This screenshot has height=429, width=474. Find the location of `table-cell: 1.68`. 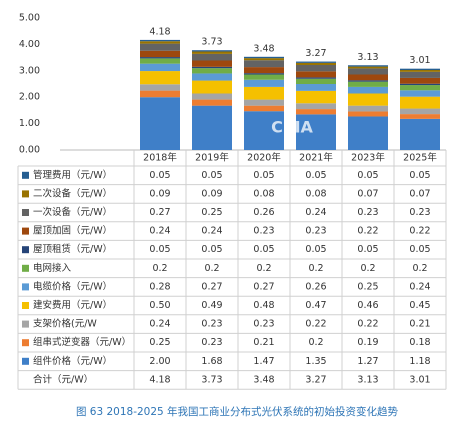

table-cell: 1.68 is located at coordinates (211, 361).